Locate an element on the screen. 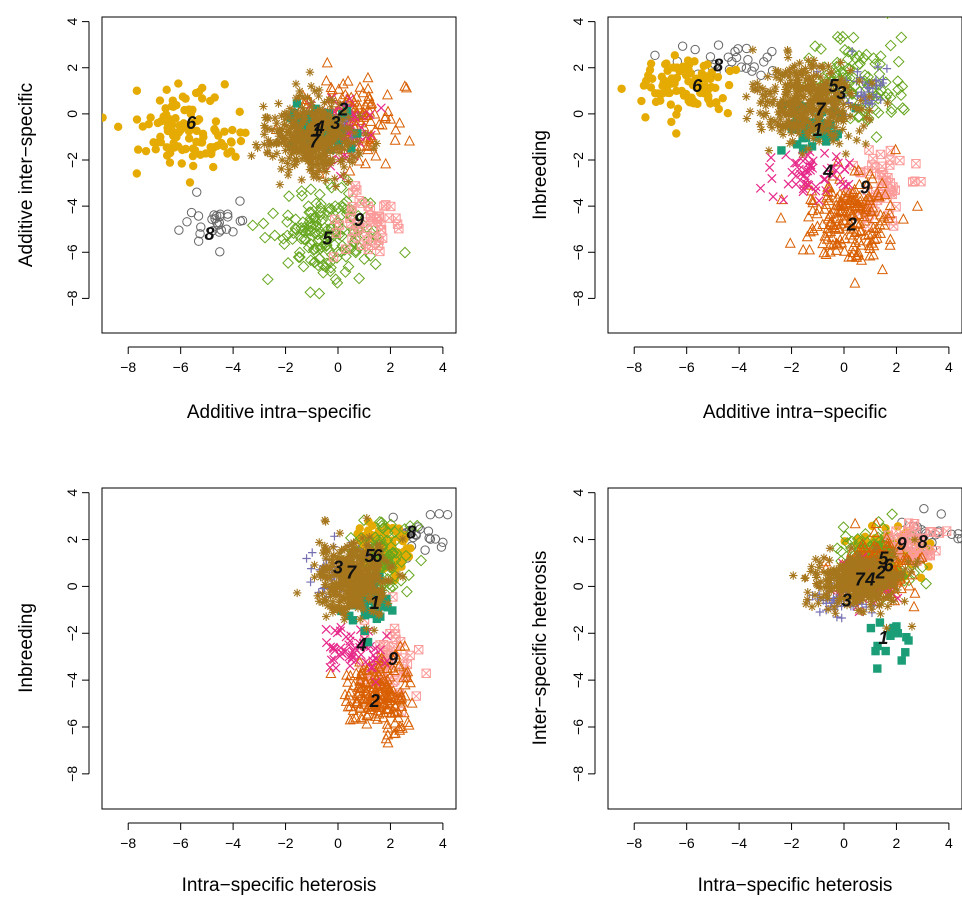  y-tick-label: −4 is located at coordinates (72, 206).